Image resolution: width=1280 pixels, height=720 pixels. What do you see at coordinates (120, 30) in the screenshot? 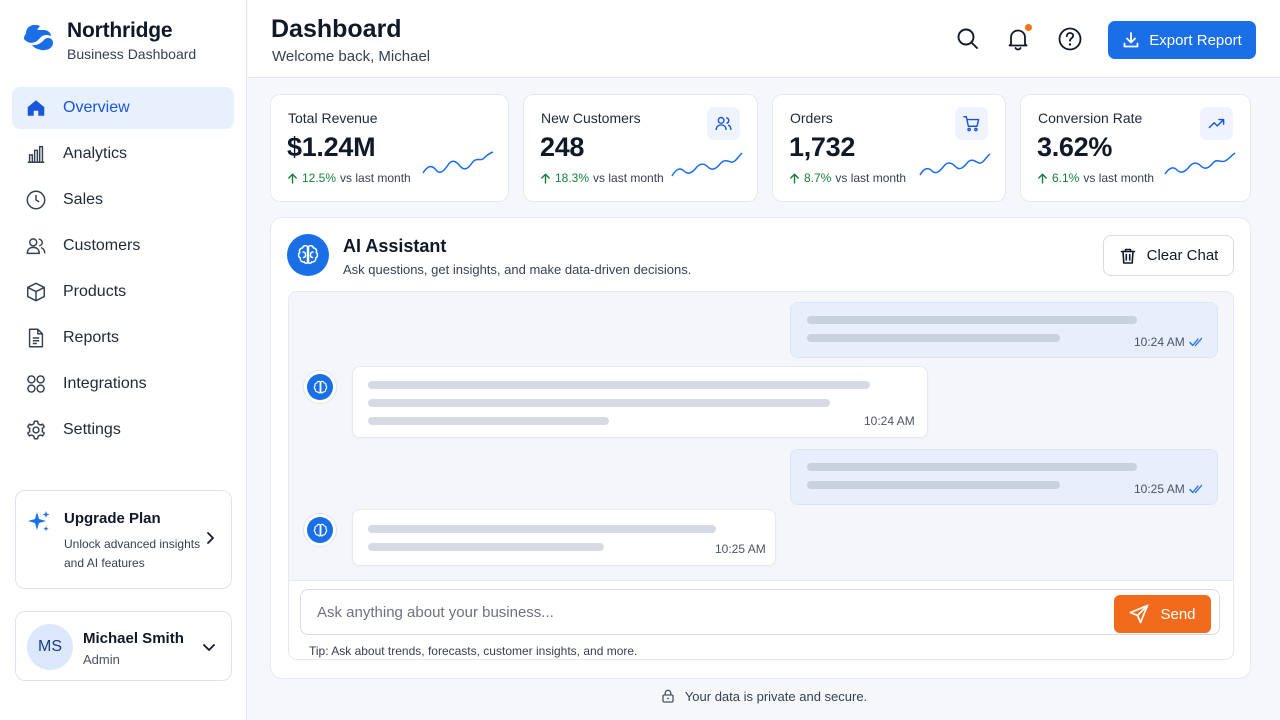
I see `brand-name: Northridge` at bounding box center [120, 30].